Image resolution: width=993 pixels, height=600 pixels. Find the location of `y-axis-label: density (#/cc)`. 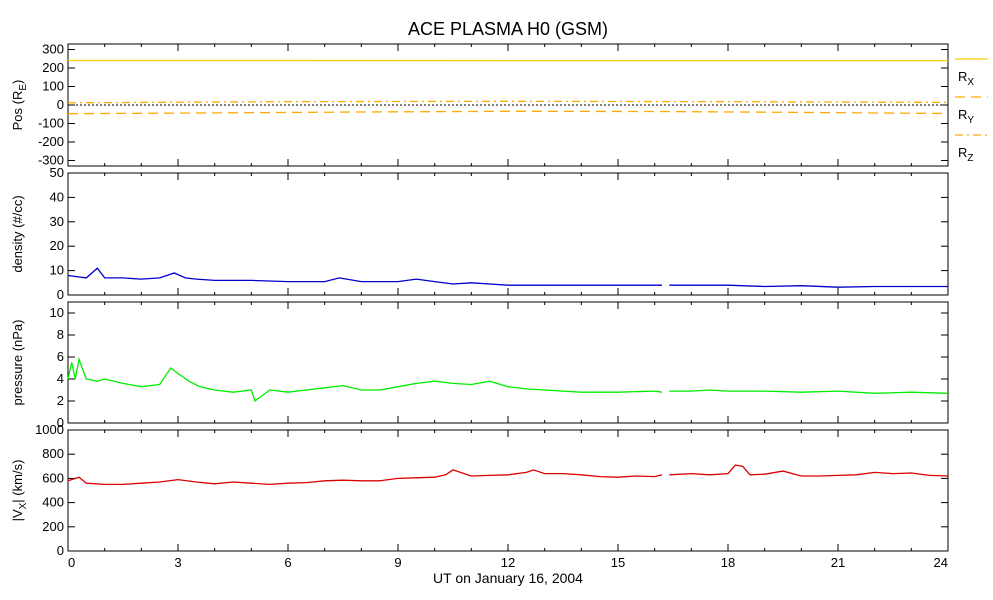

y-axis-label: density (#/cc) is located at coordinates (17, 233).